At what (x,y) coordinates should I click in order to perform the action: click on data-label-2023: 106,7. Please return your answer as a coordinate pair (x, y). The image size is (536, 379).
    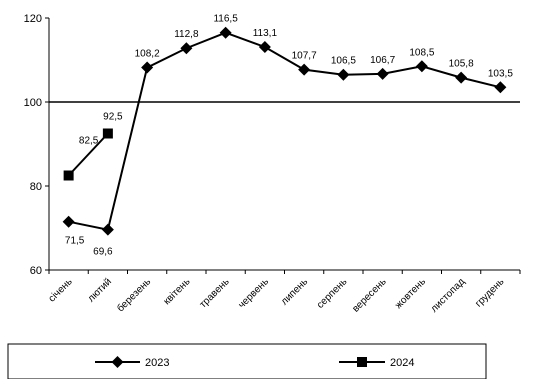
    Looking at the image, I should click on (382, 60).